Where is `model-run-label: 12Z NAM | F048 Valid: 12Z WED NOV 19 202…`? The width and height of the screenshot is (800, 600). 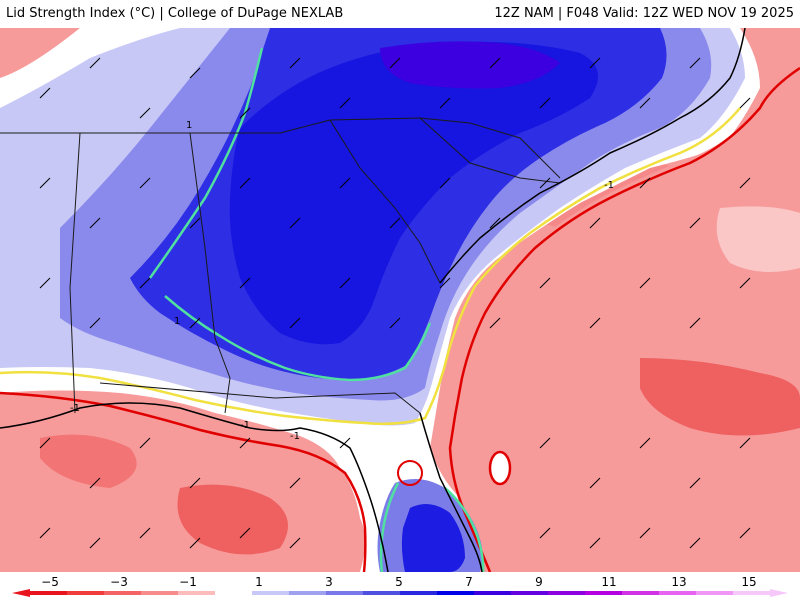 model-run-label: 12Z NAM | F048 Valid: 12Z WED NOV 19 202… is located at coordinates (644, 13).